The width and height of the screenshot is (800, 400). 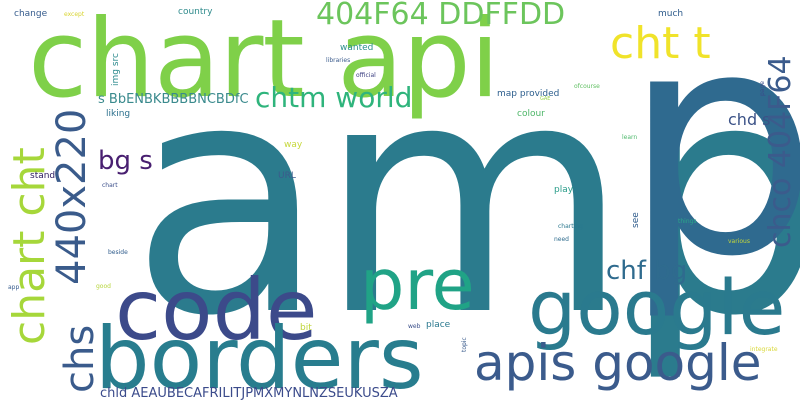 I want to click on word-gae: GAE, so click(x=545, y=99).